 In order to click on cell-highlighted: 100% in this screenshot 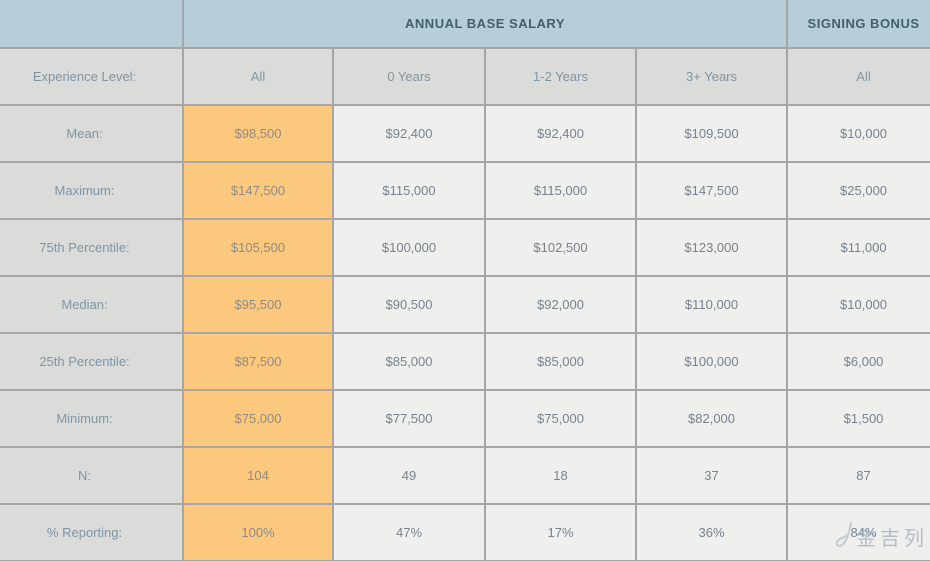, I will do `click(258, 532)`.